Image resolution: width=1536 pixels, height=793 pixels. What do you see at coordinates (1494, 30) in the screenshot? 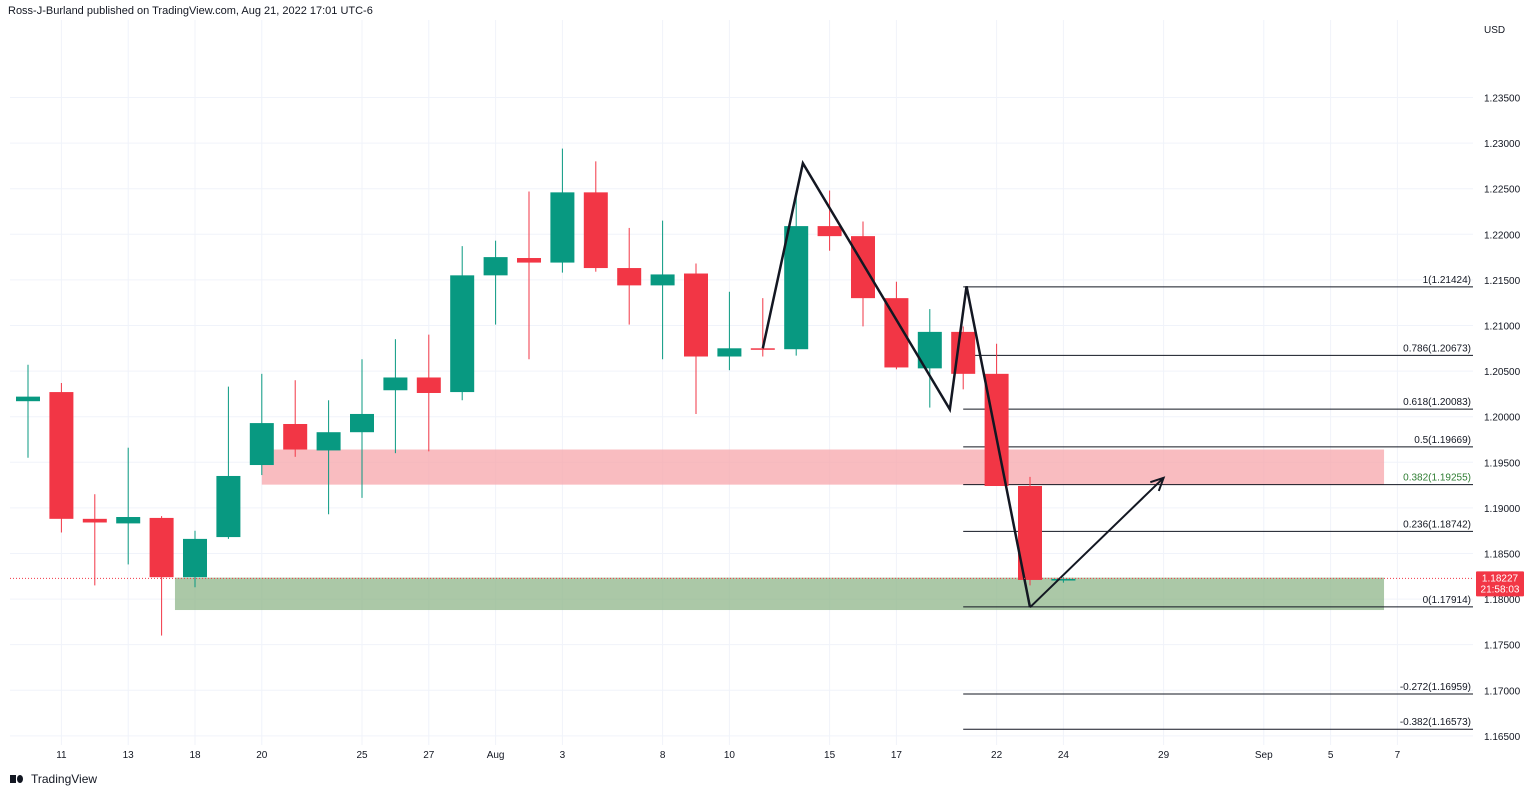
I see `price-axis-currency: USD` at bounding box center [1494, 30].